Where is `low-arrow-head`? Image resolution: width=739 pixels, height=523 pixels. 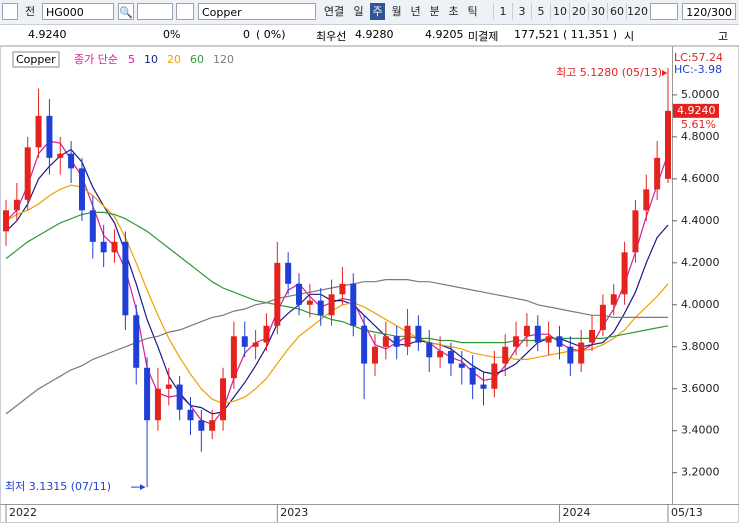 low-arrow-head is located at coordinates (143, 487).